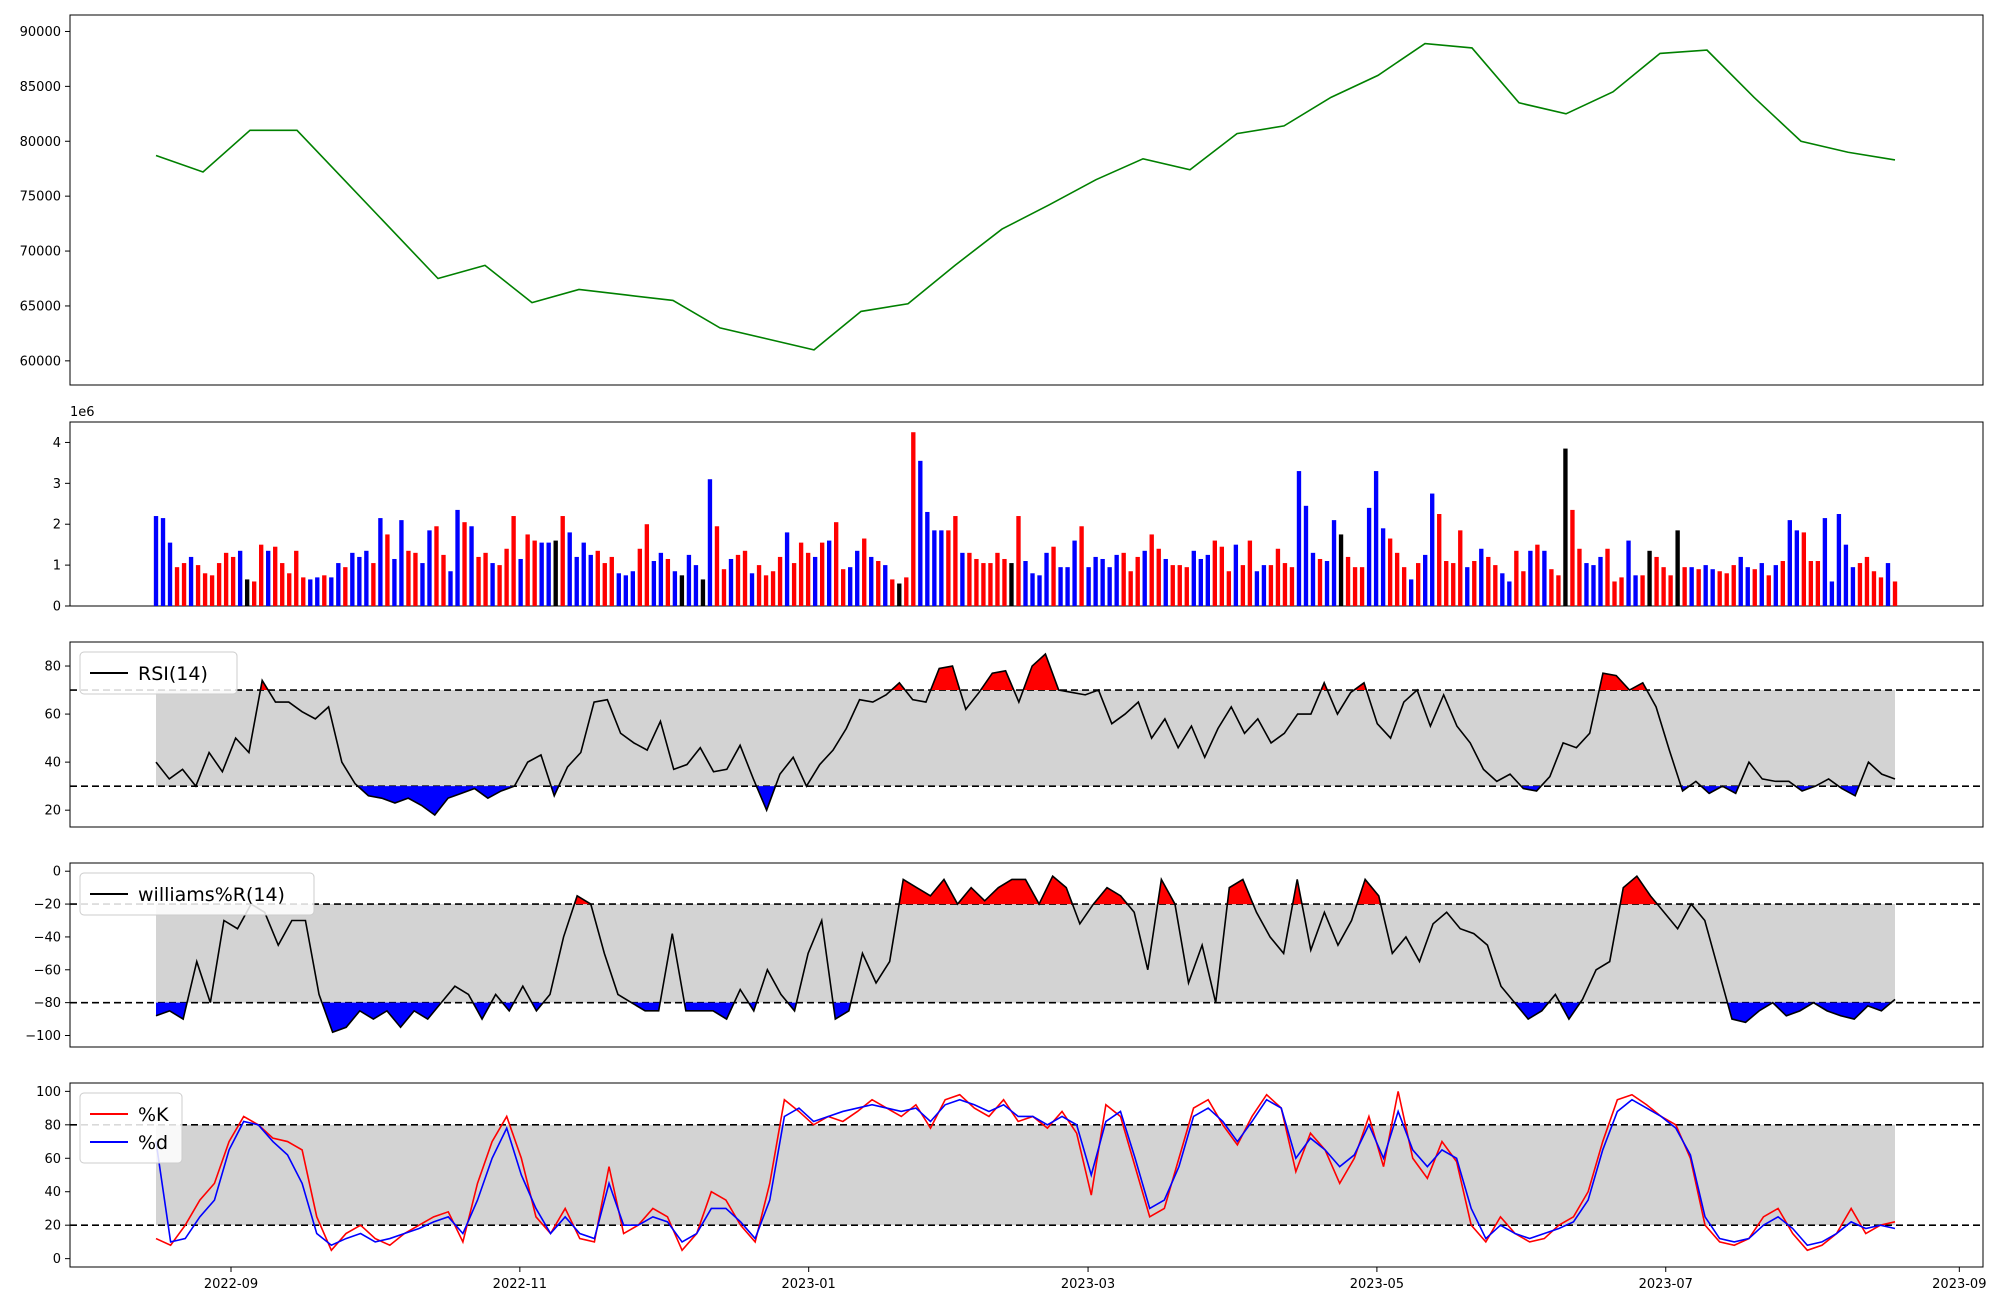 This screenshot has height=1300, width=2000. What do you see at coordinates (47, 937) in the screenshot?
I see `y-tick-label: −40` at bounding box center [47, 937].